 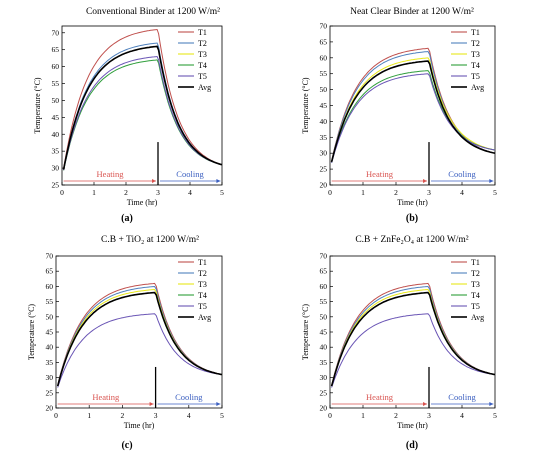 What do you see at coordinates (94, 192) in the screenshot?
I see `x-tick-label: 1` at bounding box center [94, 192].